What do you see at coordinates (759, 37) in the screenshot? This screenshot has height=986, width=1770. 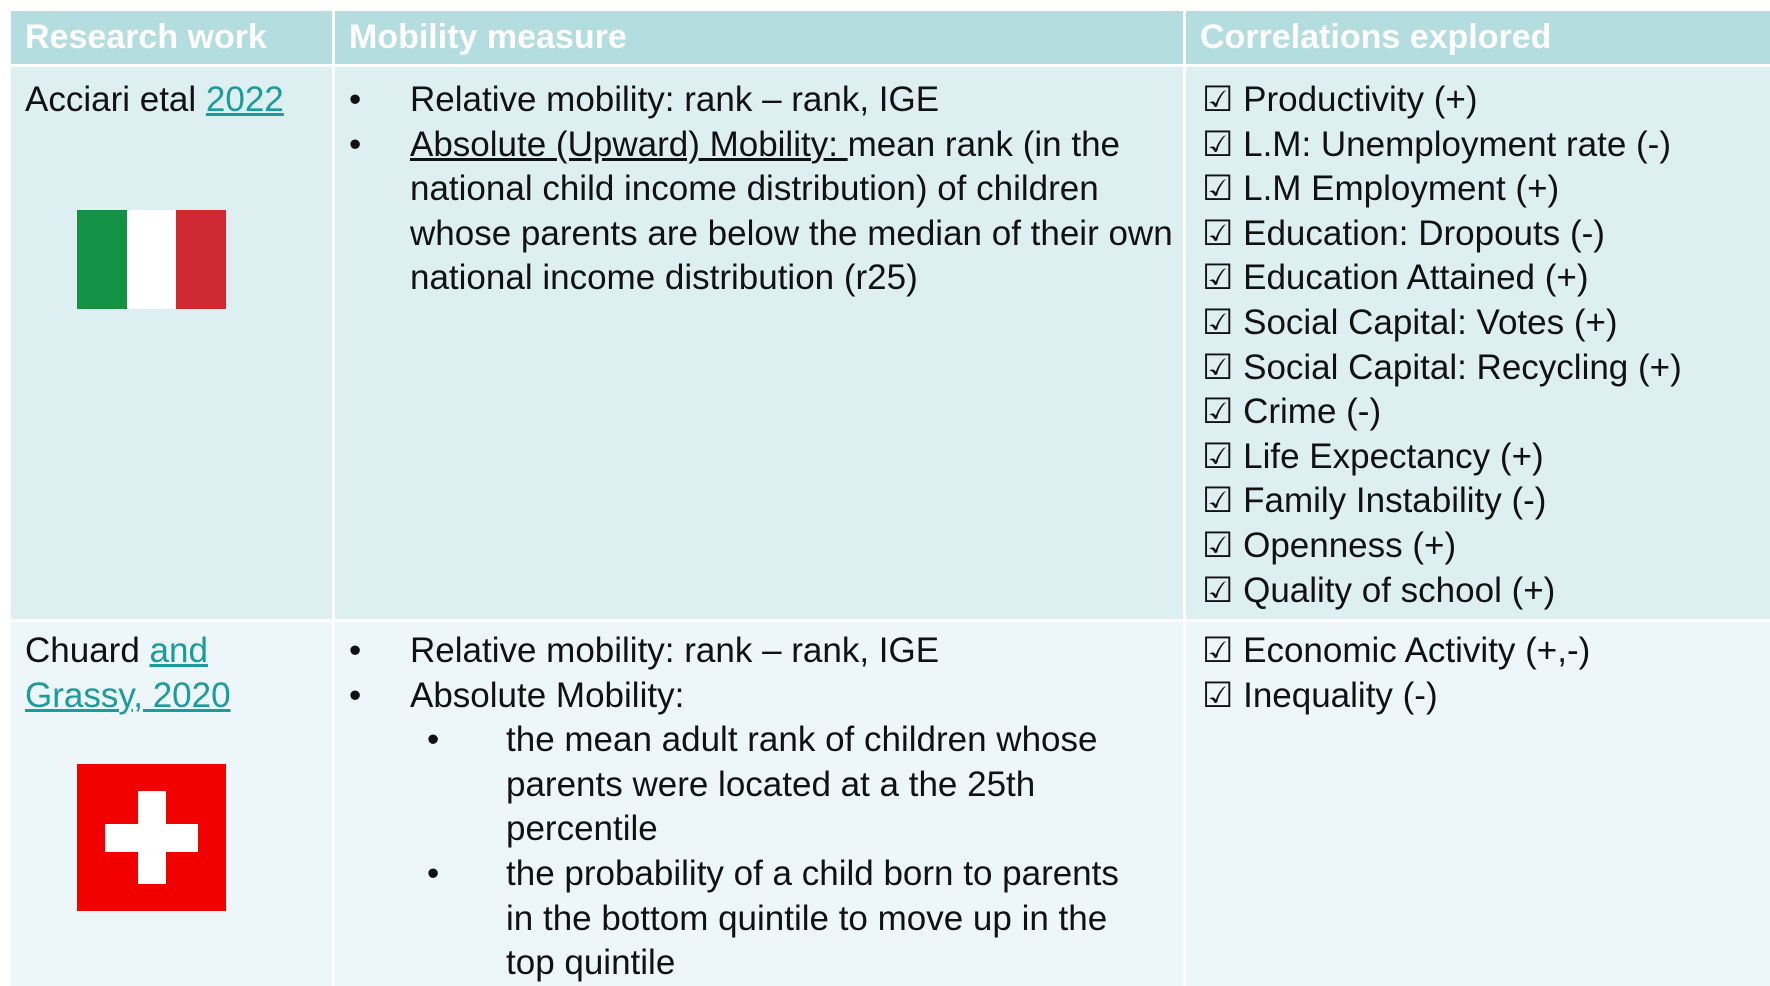 I see `header-cell: Mobility measure` at bounding box center [759, 37].